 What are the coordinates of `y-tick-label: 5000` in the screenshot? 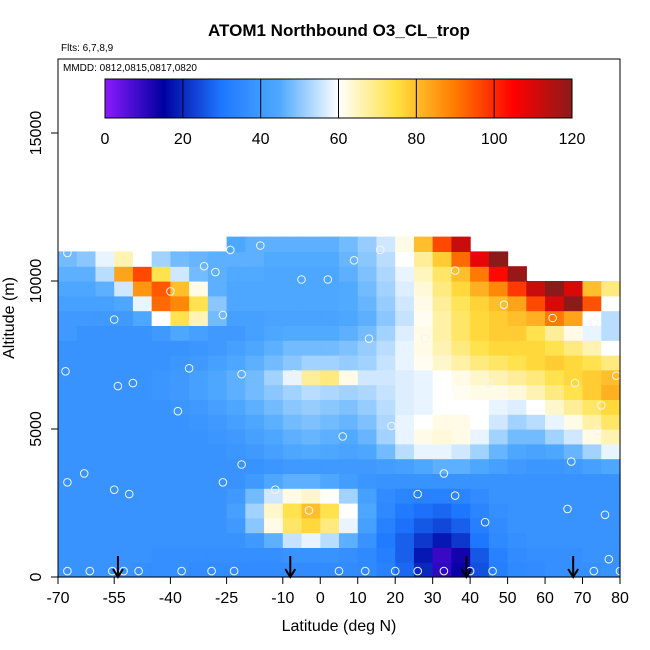 It's located at (36, 429).